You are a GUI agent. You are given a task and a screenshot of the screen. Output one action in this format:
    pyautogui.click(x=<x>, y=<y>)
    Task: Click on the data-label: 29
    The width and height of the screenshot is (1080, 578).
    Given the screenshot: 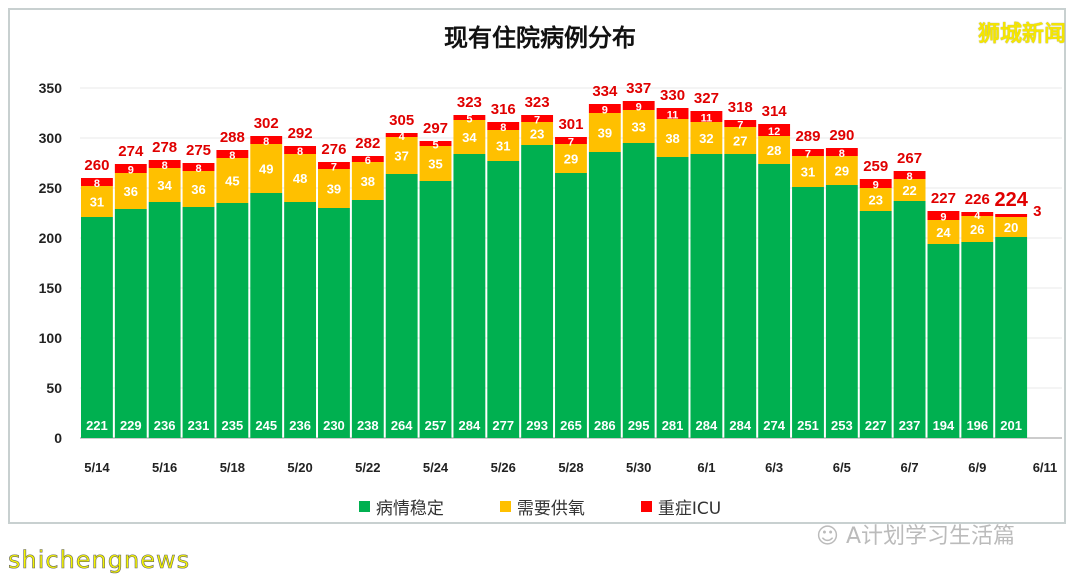 What is the action you would take?
    pyautogui.click(x=842, y=171)
    